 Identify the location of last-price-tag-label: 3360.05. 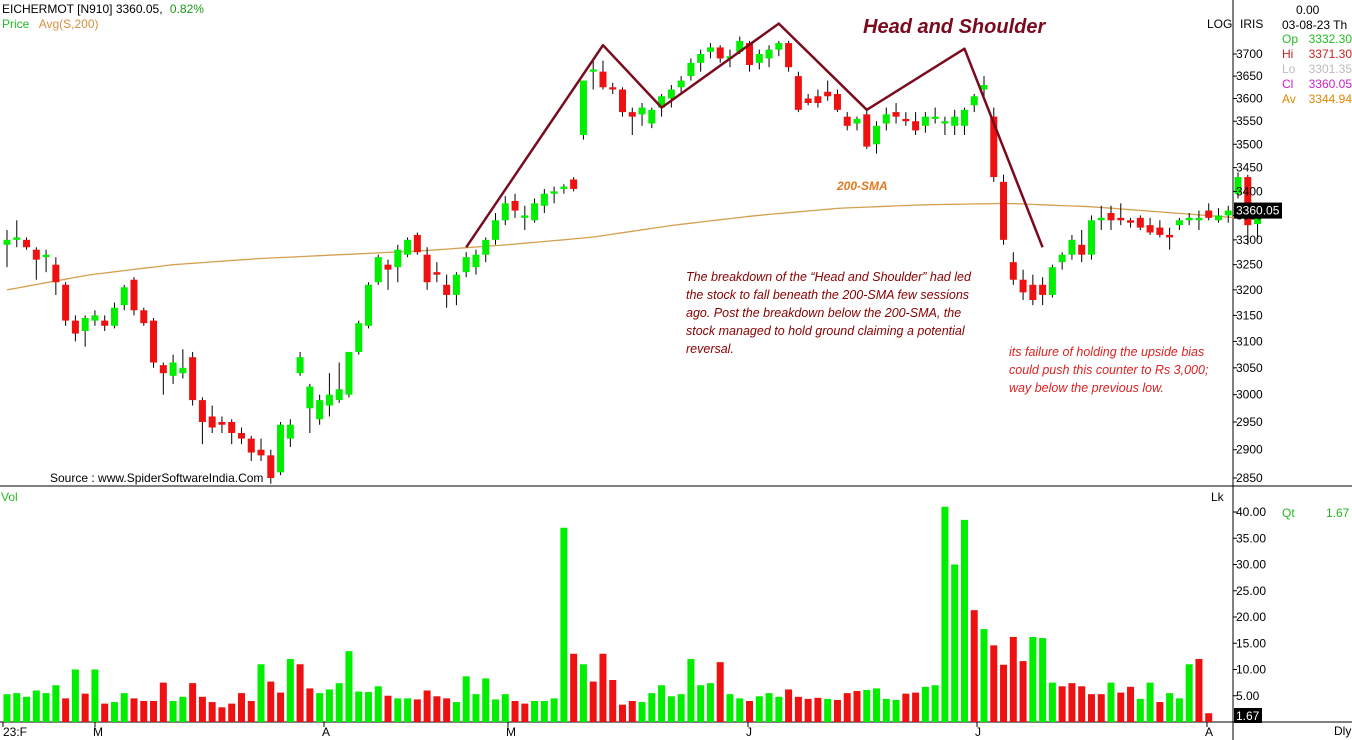
(1258, 211).